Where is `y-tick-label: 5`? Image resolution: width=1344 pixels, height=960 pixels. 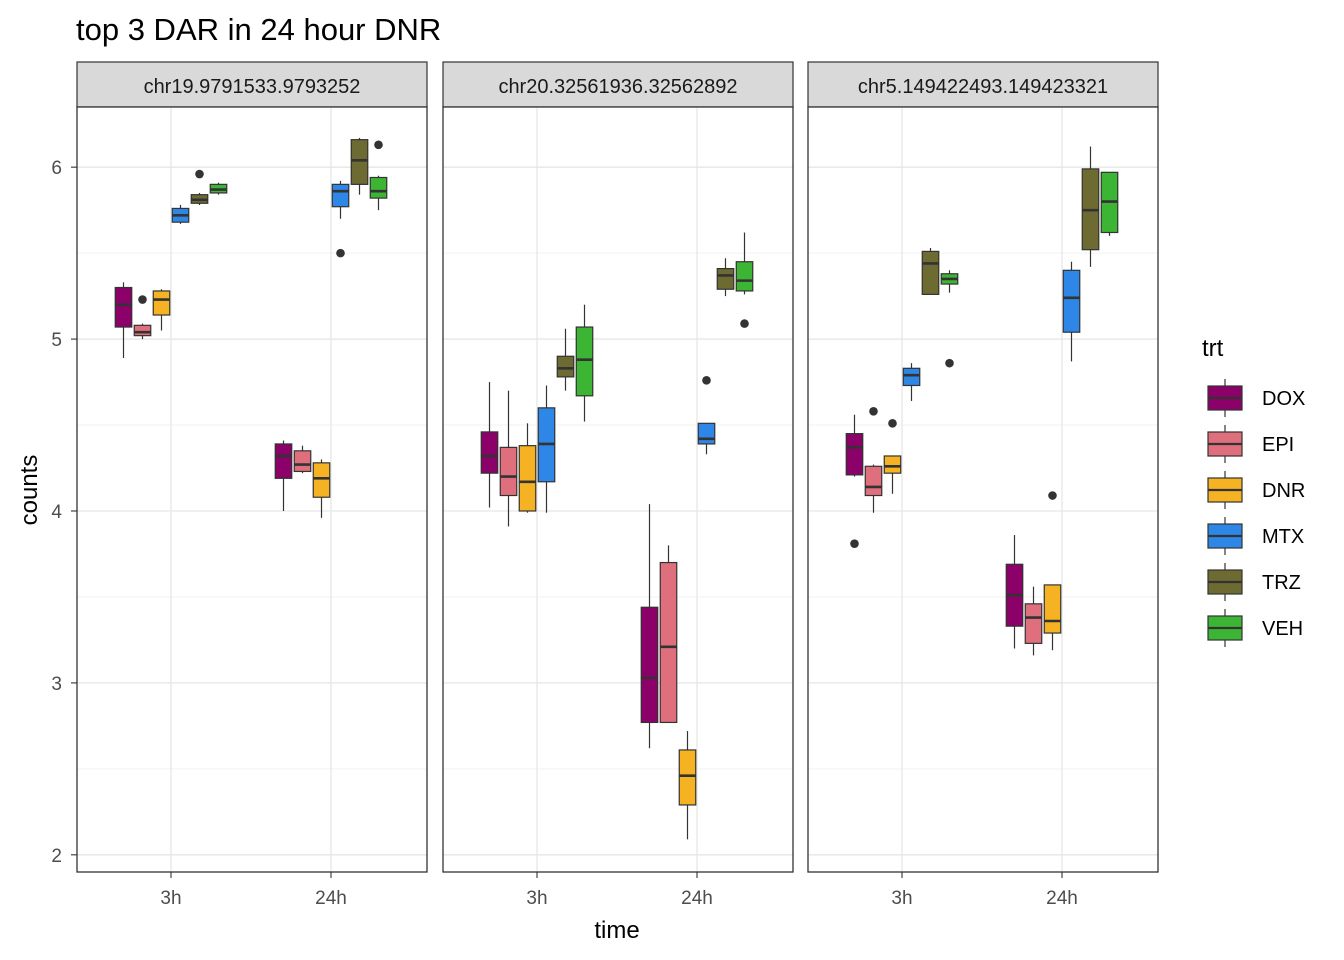
y-tick-label: 5 is located at coordinates (56, 340).